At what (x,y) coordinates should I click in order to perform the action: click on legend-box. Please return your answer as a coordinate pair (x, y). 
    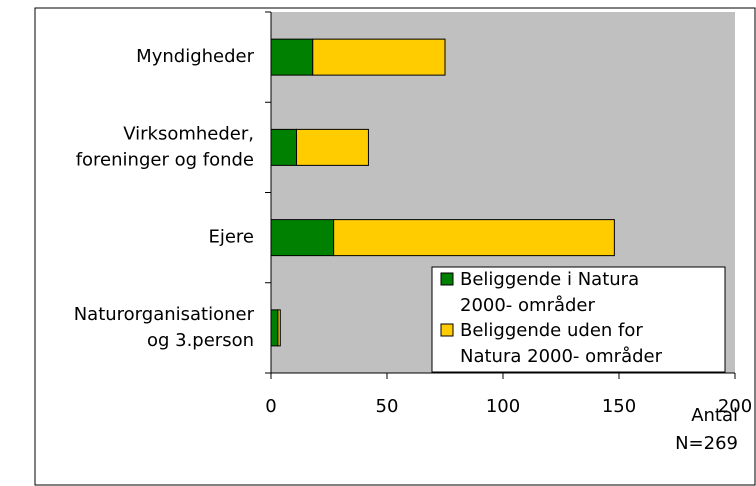
    Looking at the image, I should click on (578, 319).